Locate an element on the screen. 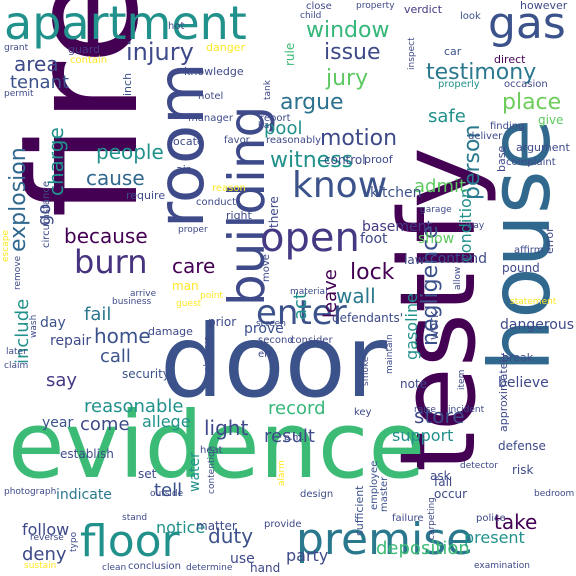 This screenshot has width=576, height=576. word: take is located at coordinates (516, 522).